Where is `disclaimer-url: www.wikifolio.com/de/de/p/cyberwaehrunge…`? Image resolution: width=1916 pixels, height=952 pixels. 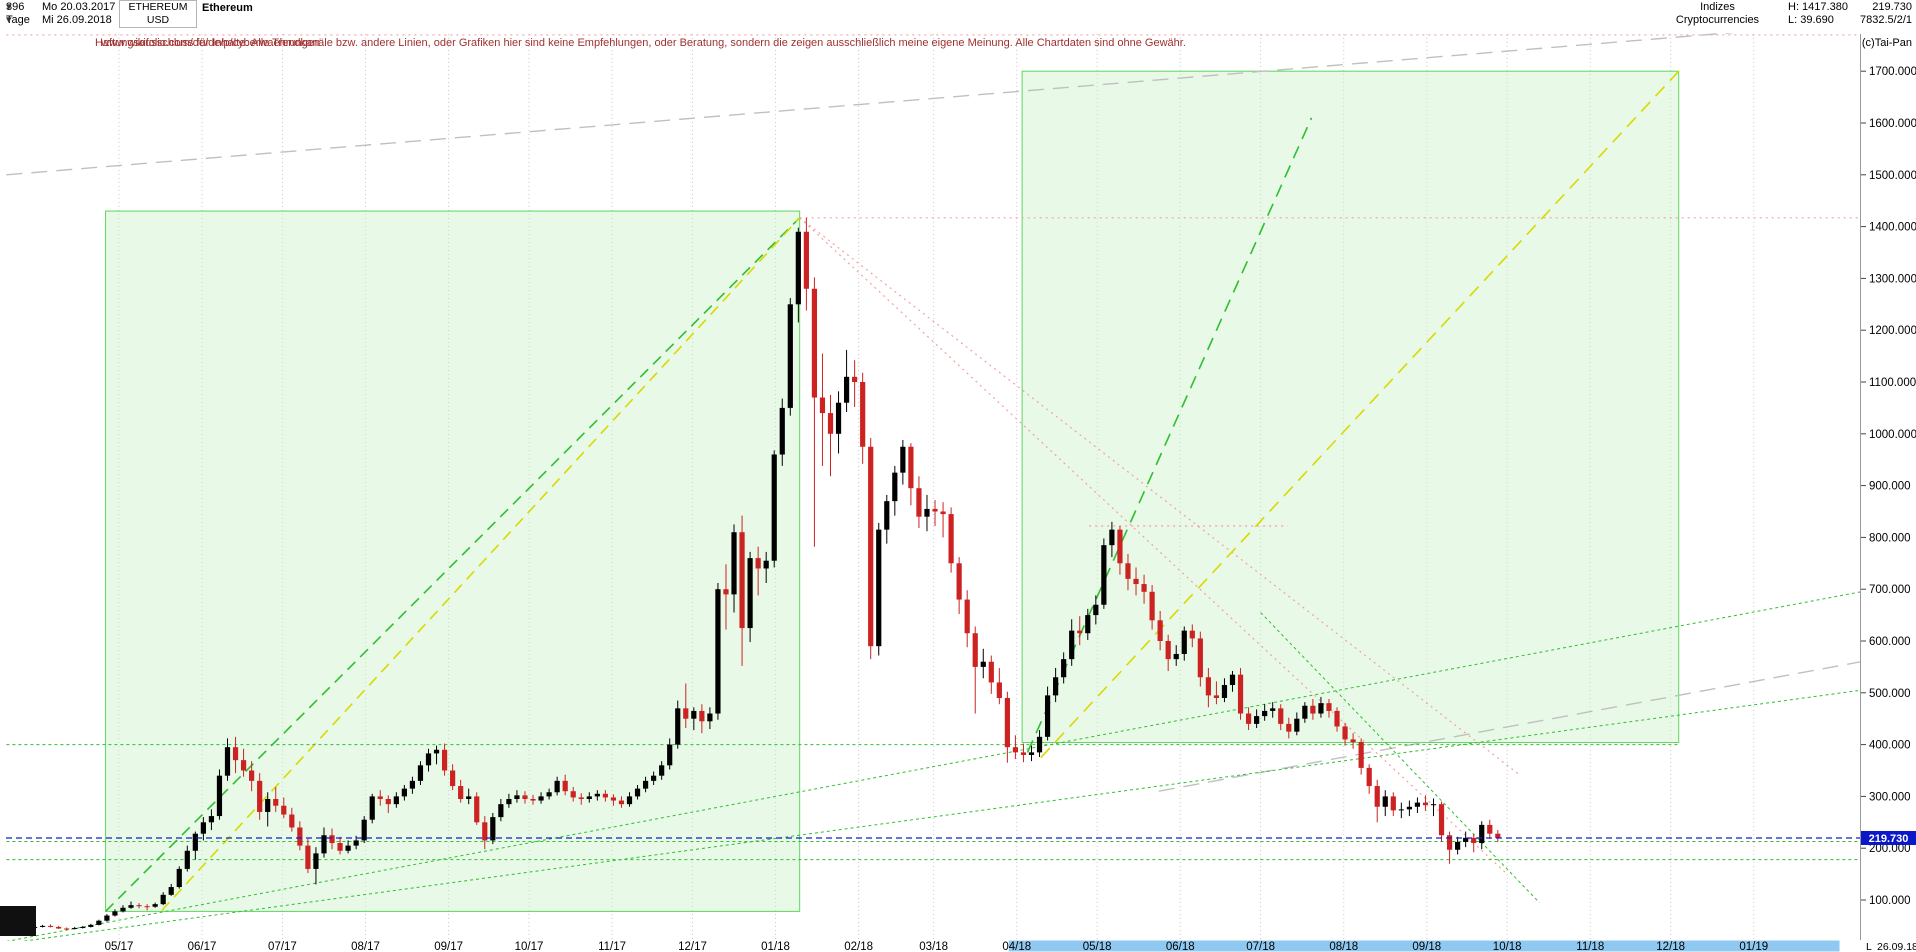
disclaimer-url: www.wikifolio.com/de/de/p/cyberwaehrunge… is located at coordinates (211, 43).